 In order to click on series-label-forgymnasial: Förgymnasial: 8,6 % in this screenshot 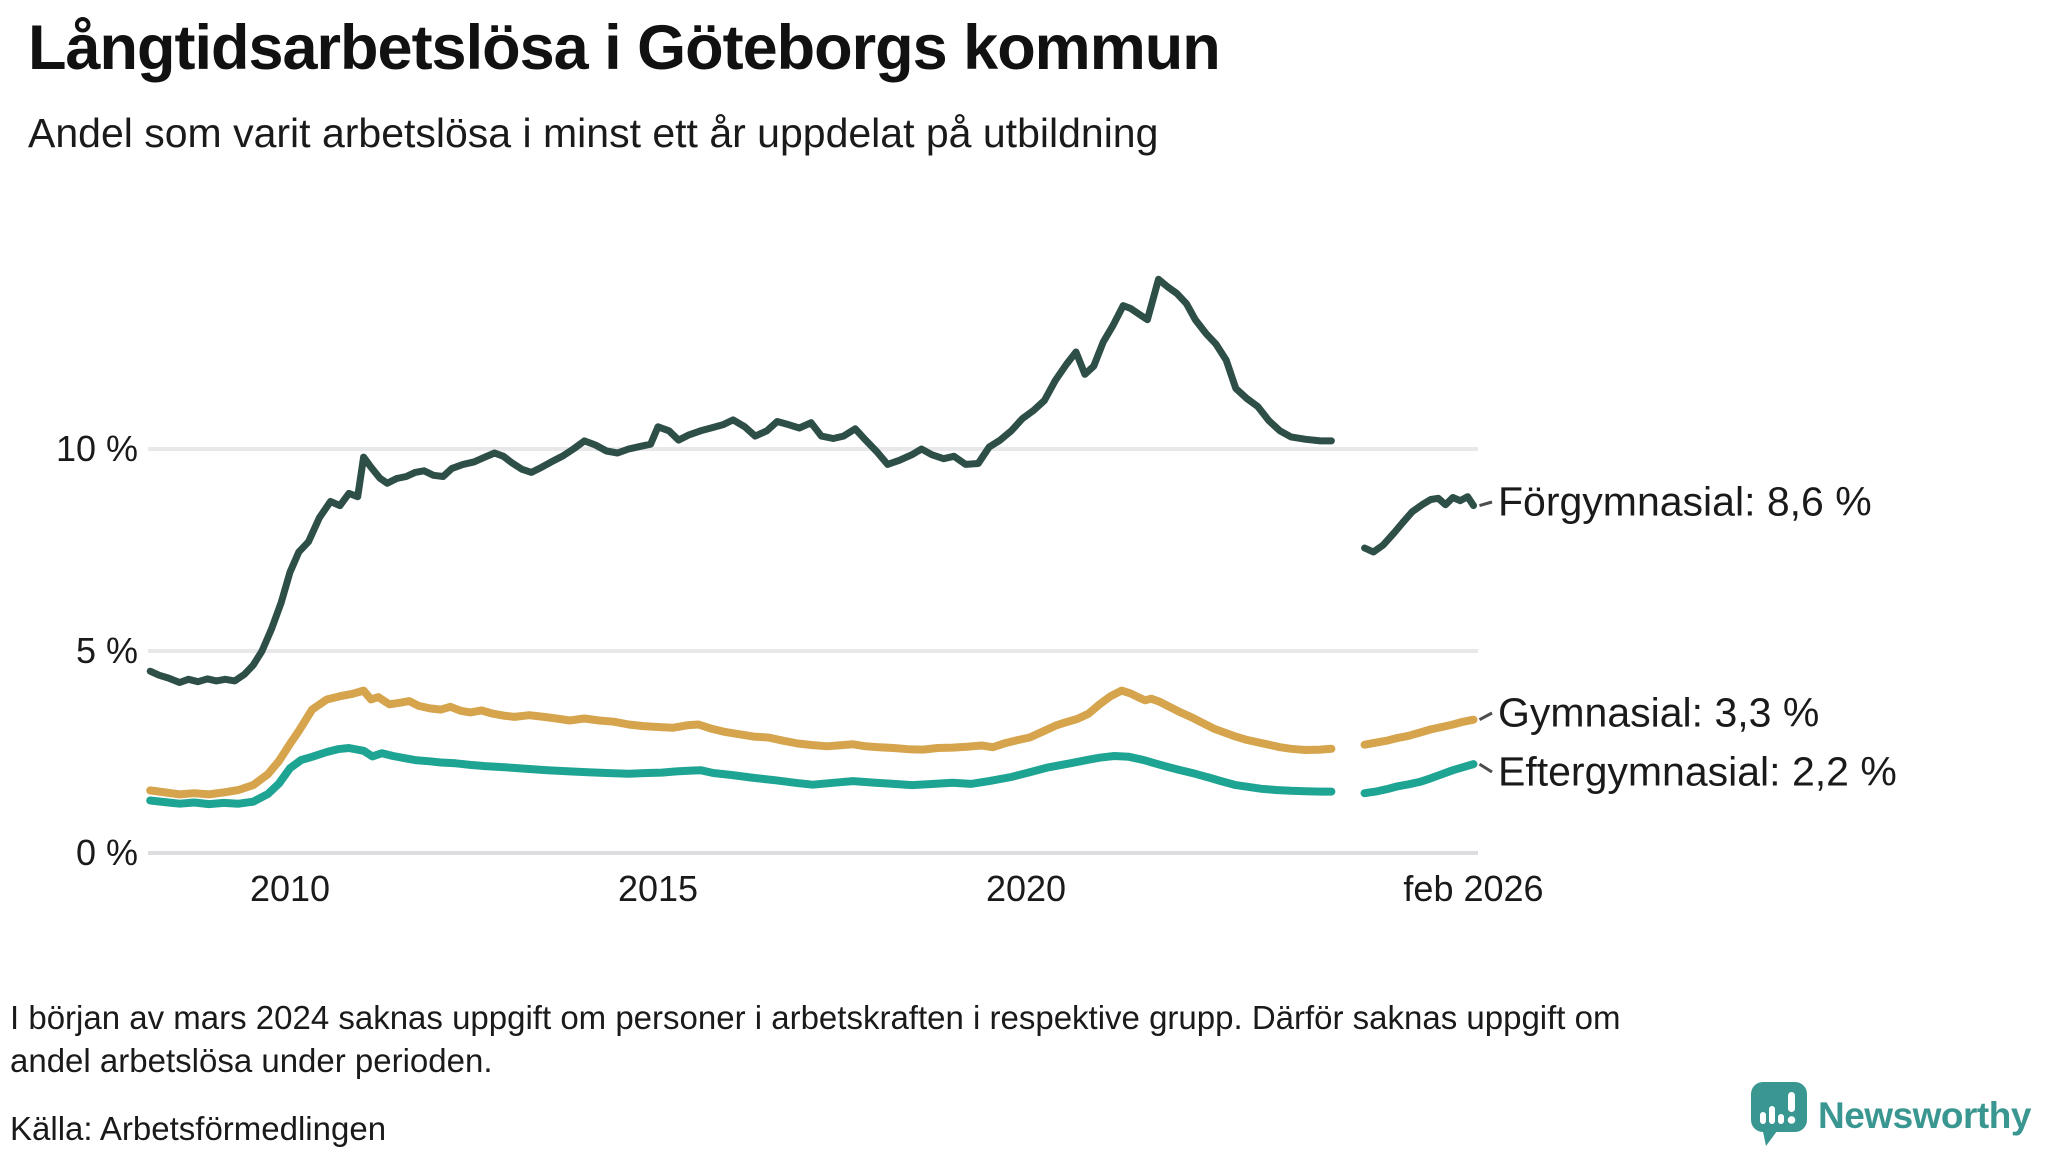, I will do `click(1685, 501)`.